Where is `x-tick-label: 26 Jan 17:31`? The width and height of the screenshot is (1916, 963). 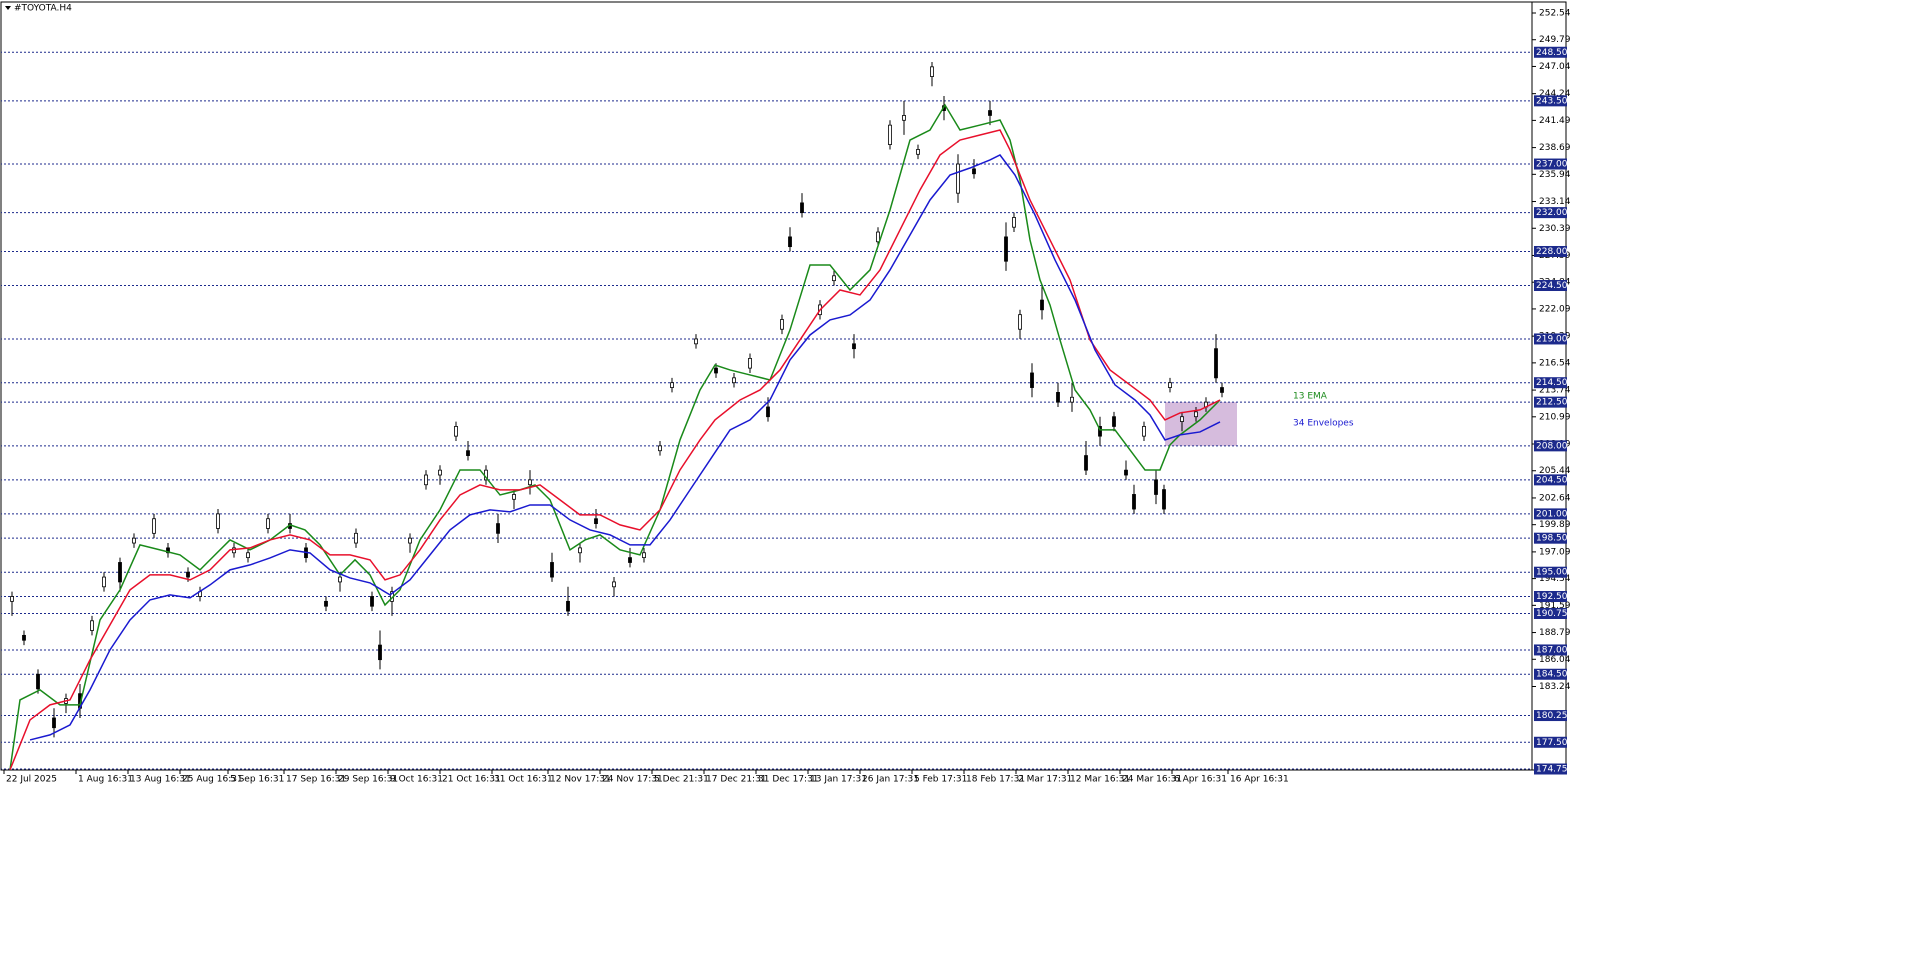
x-tick-label: 26 Jan 17:31 is located at coordinates (890, 780).